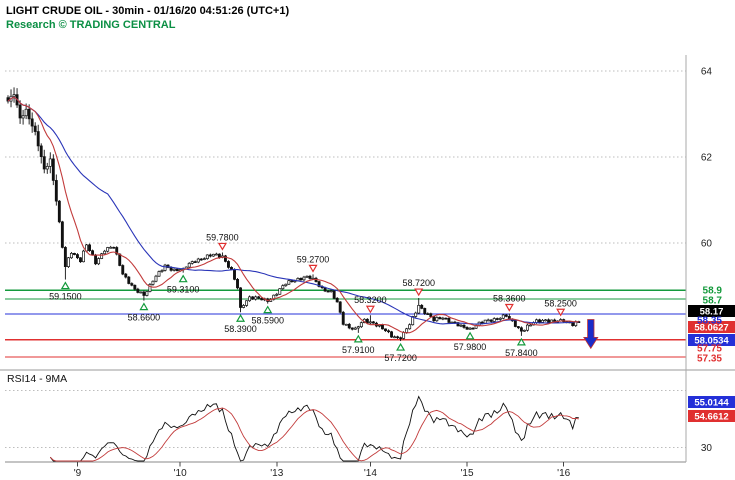  What do you see at coordinates (370, 300) in the screenshot?
I see `swing-price-label: 58.3200` at bounding box center [370, 300].